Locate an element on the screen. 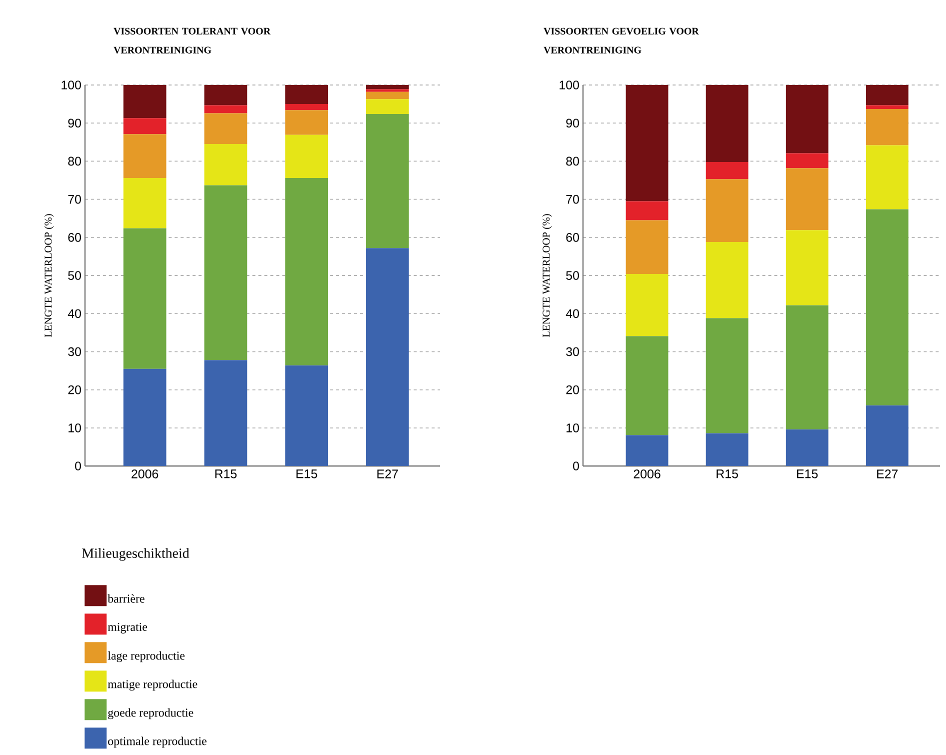 The height and width of the screenshot is (755, 946). legend-label: lage reproductie is located at coordinates (146, 656).